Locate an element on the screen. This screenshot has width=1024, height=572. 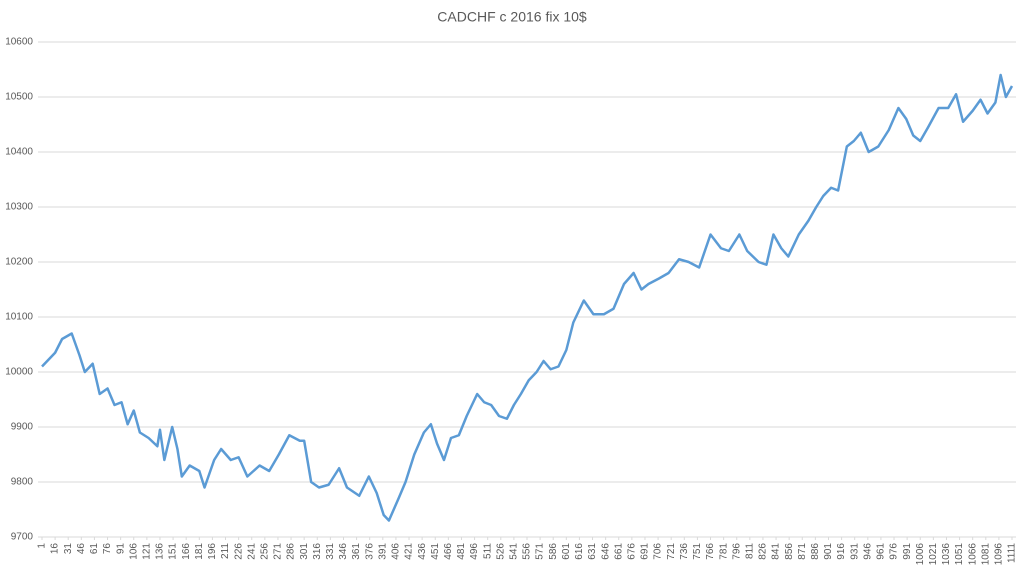
x-tick-label: 1 is located at coordinates (42, 546).